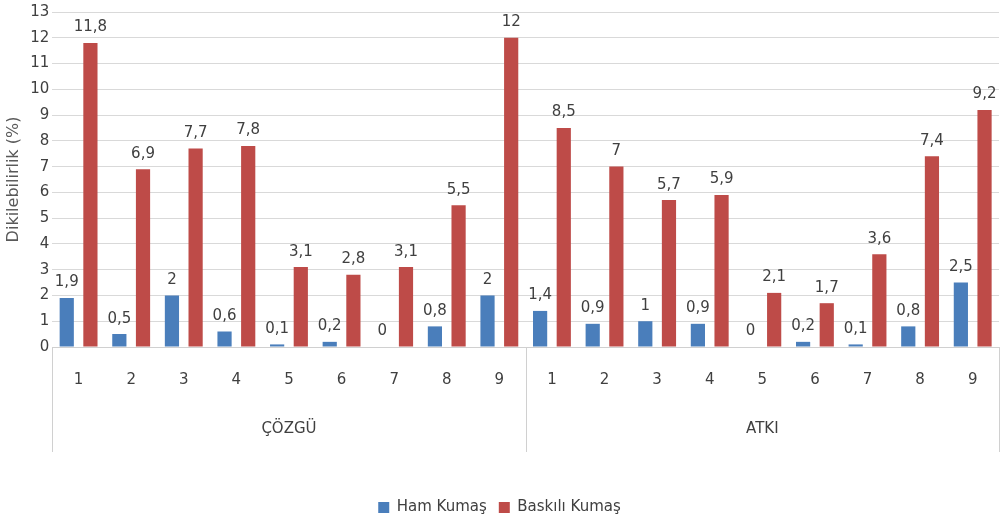 This screenshot has width=1004, height=525. I want to click on y-tick-label: 6, so click(44, 191).